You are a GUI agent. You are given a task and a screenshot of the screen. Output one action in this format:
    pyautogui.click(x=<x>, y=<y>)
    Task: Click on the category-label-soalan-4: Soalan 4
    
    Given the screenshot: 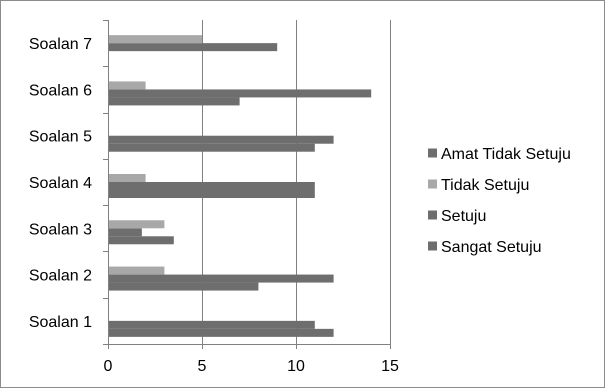 What is the action you would take?
    pyautogui.click(x=60, y=183)
    